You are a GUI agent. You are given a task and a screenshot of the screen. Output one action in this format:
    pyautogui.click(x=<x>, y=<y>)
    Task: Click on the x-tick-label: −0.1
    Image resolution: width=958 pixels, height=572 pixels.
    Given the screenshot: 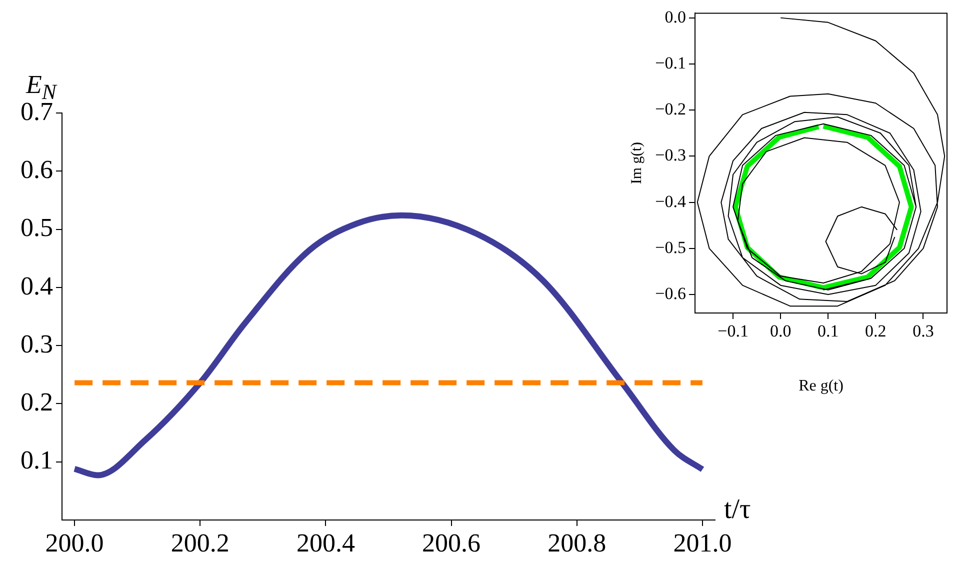 What is the action you would take?
    pyautogui.click(x=733, y=331)
    